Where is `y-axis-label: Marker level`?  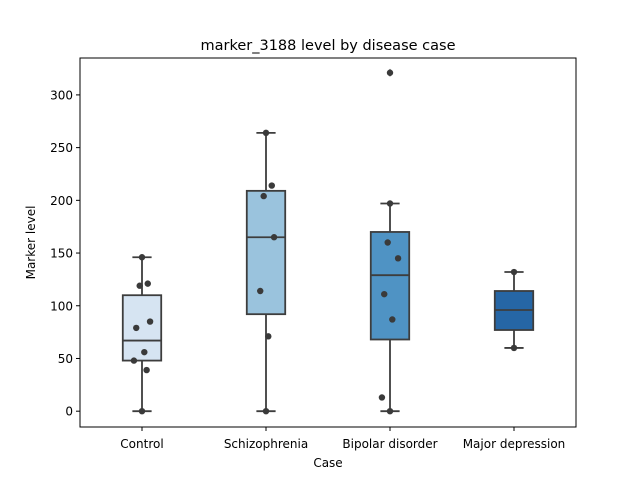 y-axis-label: Marker level is located at coordinates (31, 243).